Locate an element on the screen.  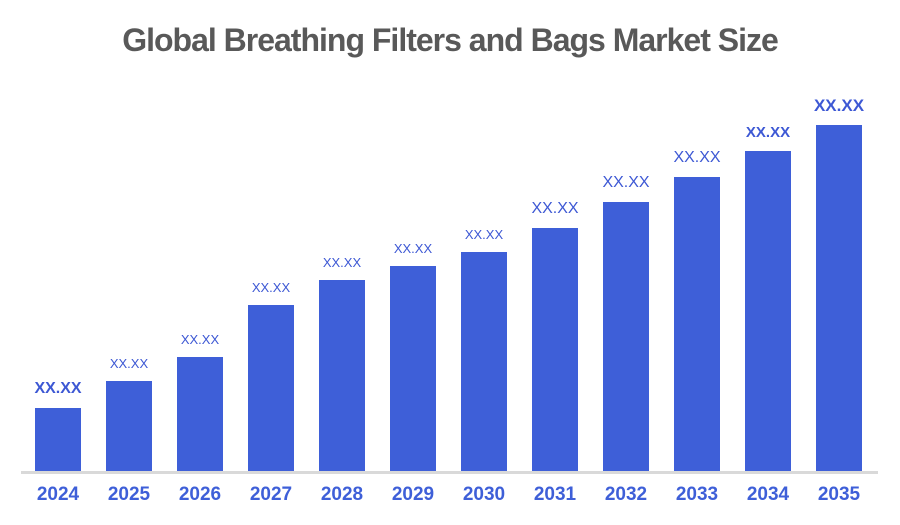
bar-value-label-2029: XX.XX is located at coordinates (413, 248).